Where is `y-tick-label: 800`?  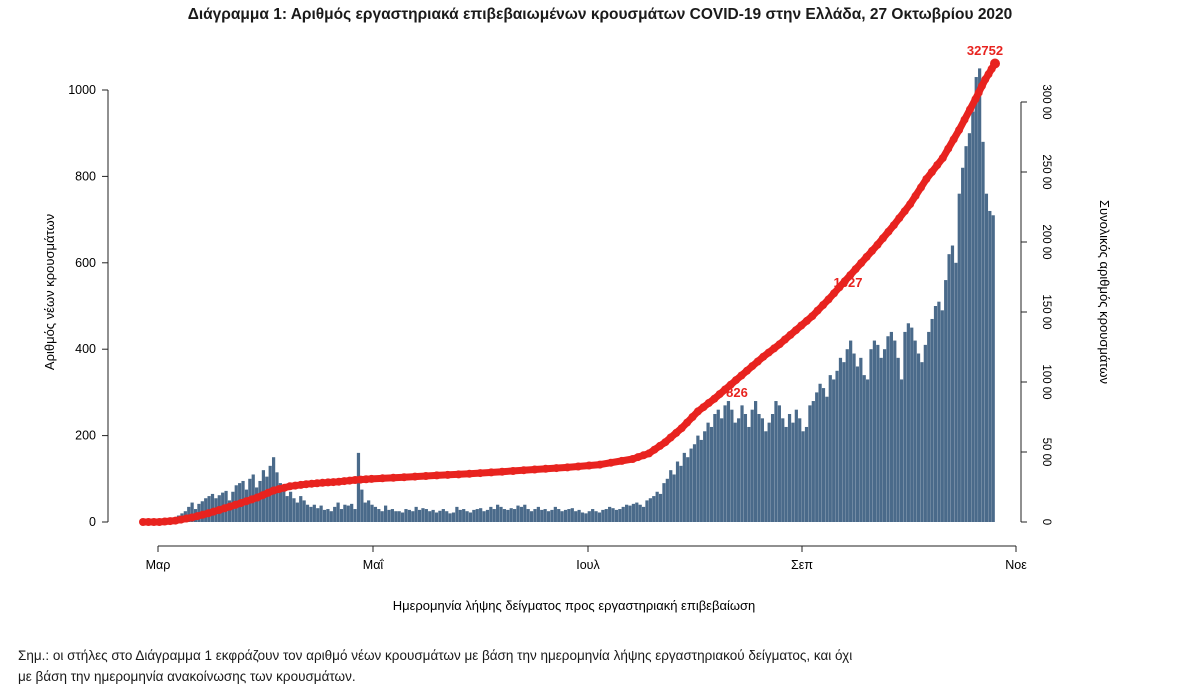 y-tick-label: 800 is located at coordinates (85, 176).